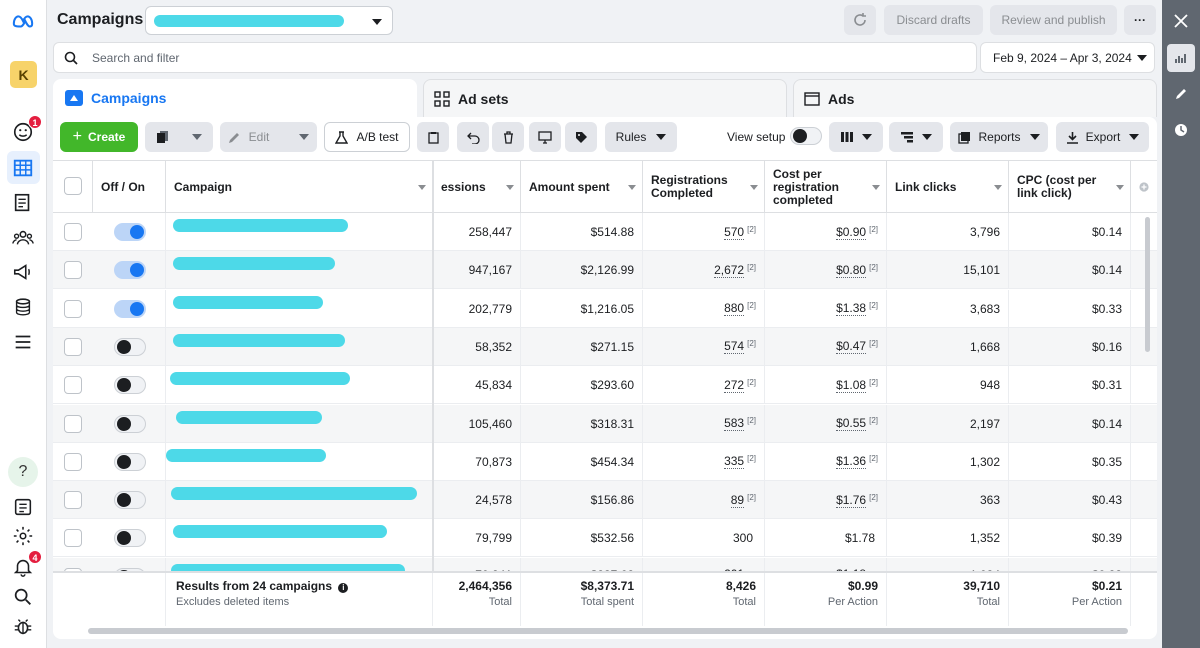 Image resolution: width=1200 pixels, height=648 pixels. I want to click on table-row: 58,352 $271.15 574 [2] $0.47 [2] 1,668 $0.16, so click(605, 346).